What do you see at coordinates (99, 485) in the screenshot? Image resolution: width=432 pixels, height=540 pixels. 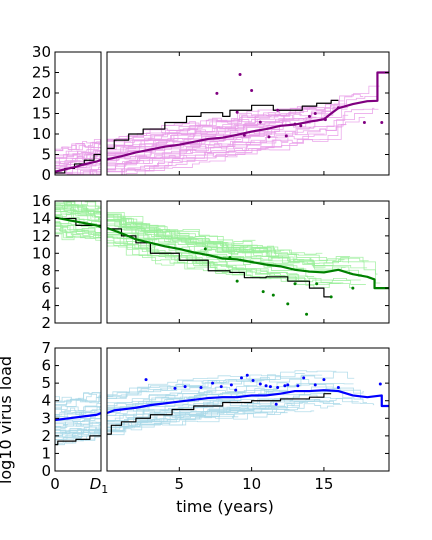 I see `x-tick-label-d1: D1` at bounding box center [99, 485].